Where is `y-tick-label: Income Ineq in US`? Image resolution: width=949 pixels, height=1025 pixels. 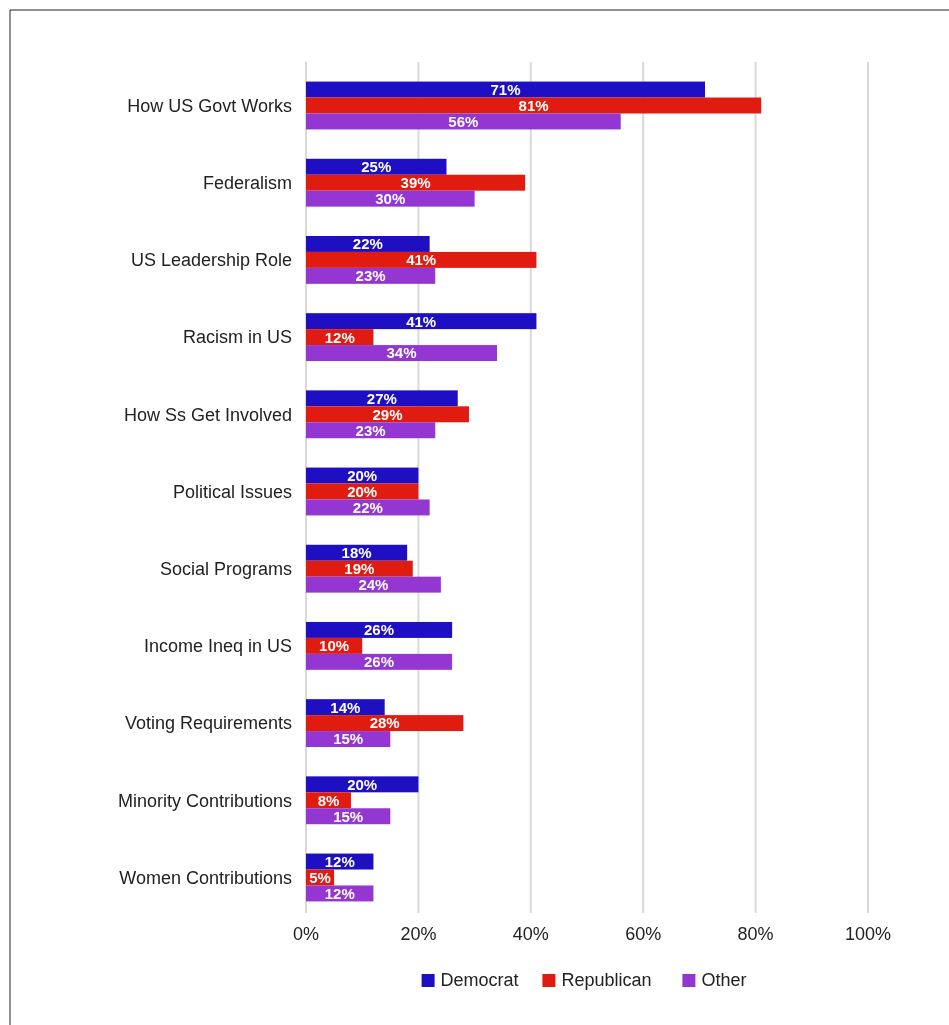
y-tick-label: Income Ineq in US is located at coordinates (217, 646).